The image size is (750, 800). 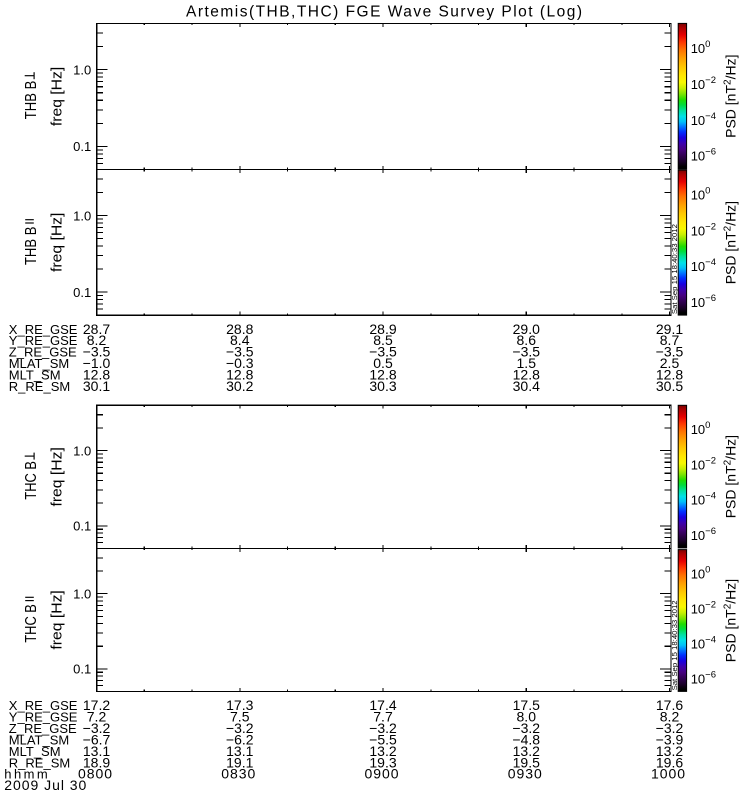 I want to click on svg-text: −3.9, so click(x=670, y=739).